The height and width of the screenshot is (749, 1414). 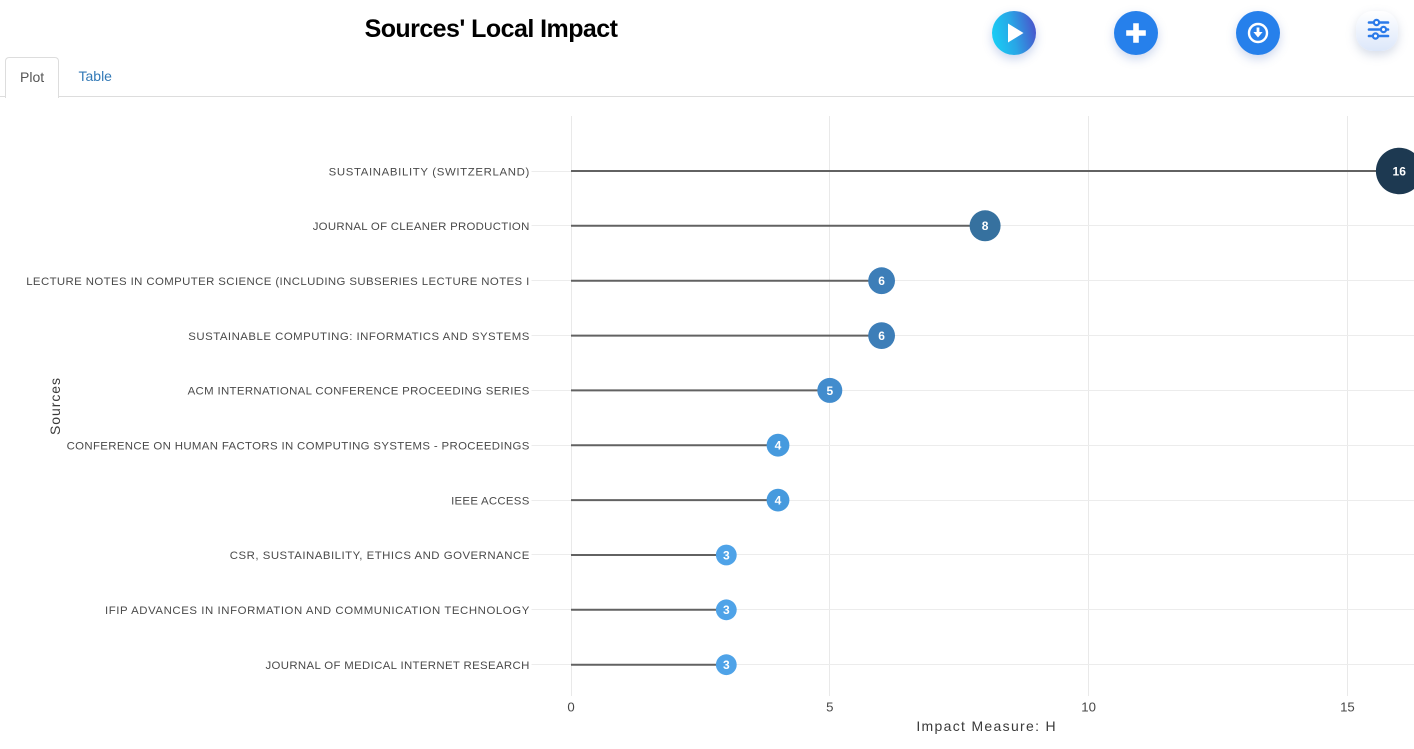 I want to click on svg-text: IEEE ACCESS, so click(x=490, y=501).